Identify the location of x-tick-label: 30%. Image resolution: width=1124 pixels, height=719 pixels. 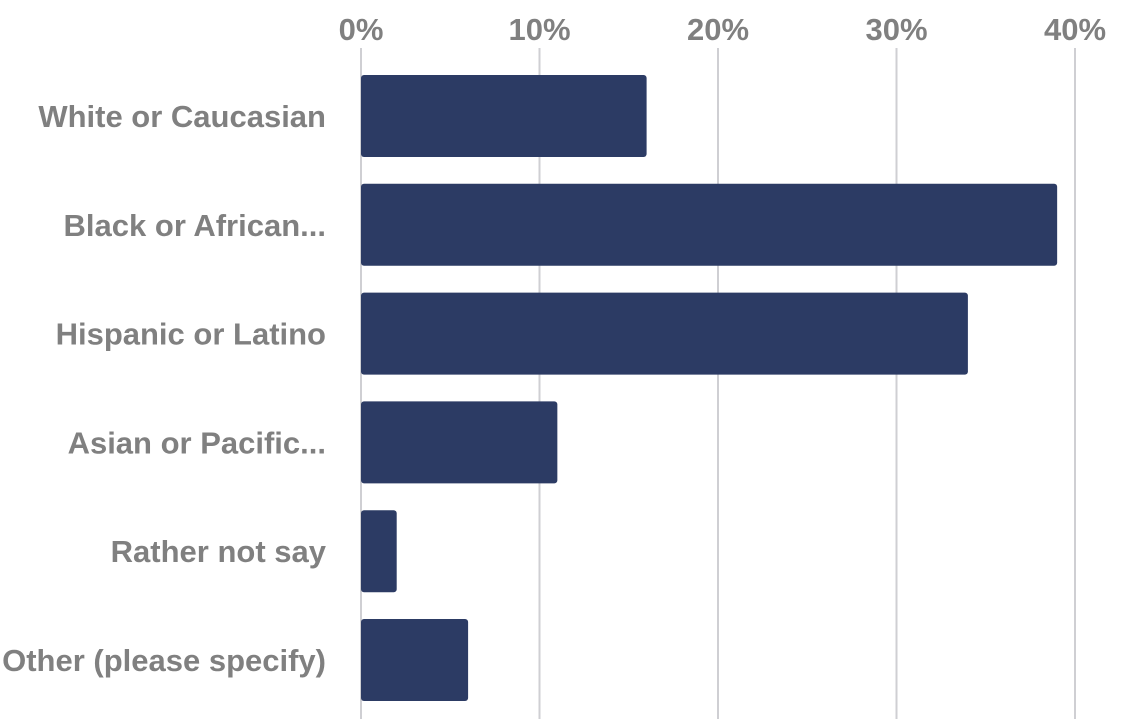
(896, 29).